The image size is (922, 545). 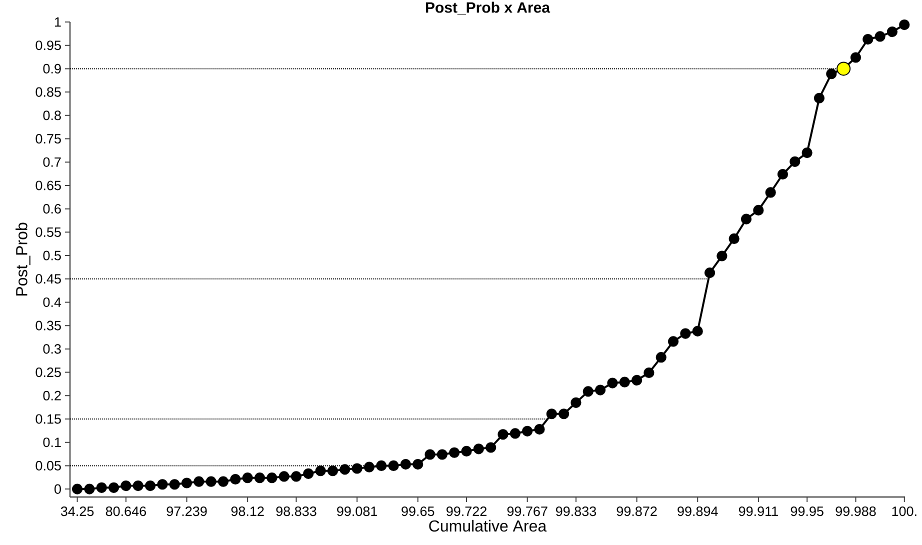 I want to click on y-tick-label: 0.2, so click(x=52, y=395).